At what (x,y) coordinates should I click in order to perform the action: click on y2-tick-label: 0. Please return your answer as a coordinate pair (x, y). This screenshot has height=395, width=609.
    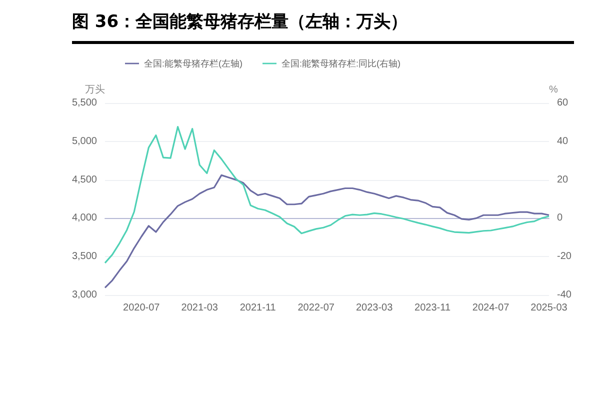
    Looking at the image, I should click on (560, 218).